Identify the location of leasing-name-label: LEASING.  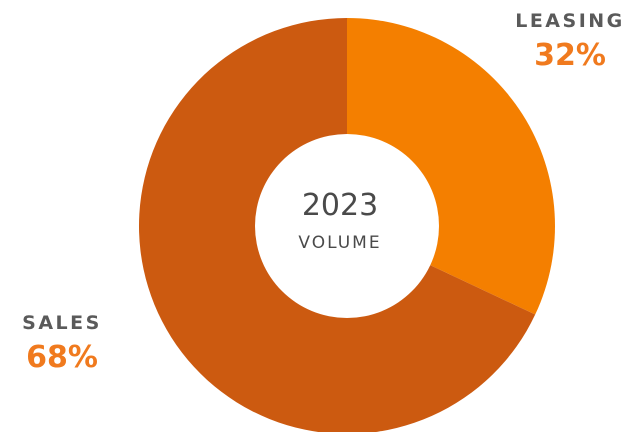
(570, 21).